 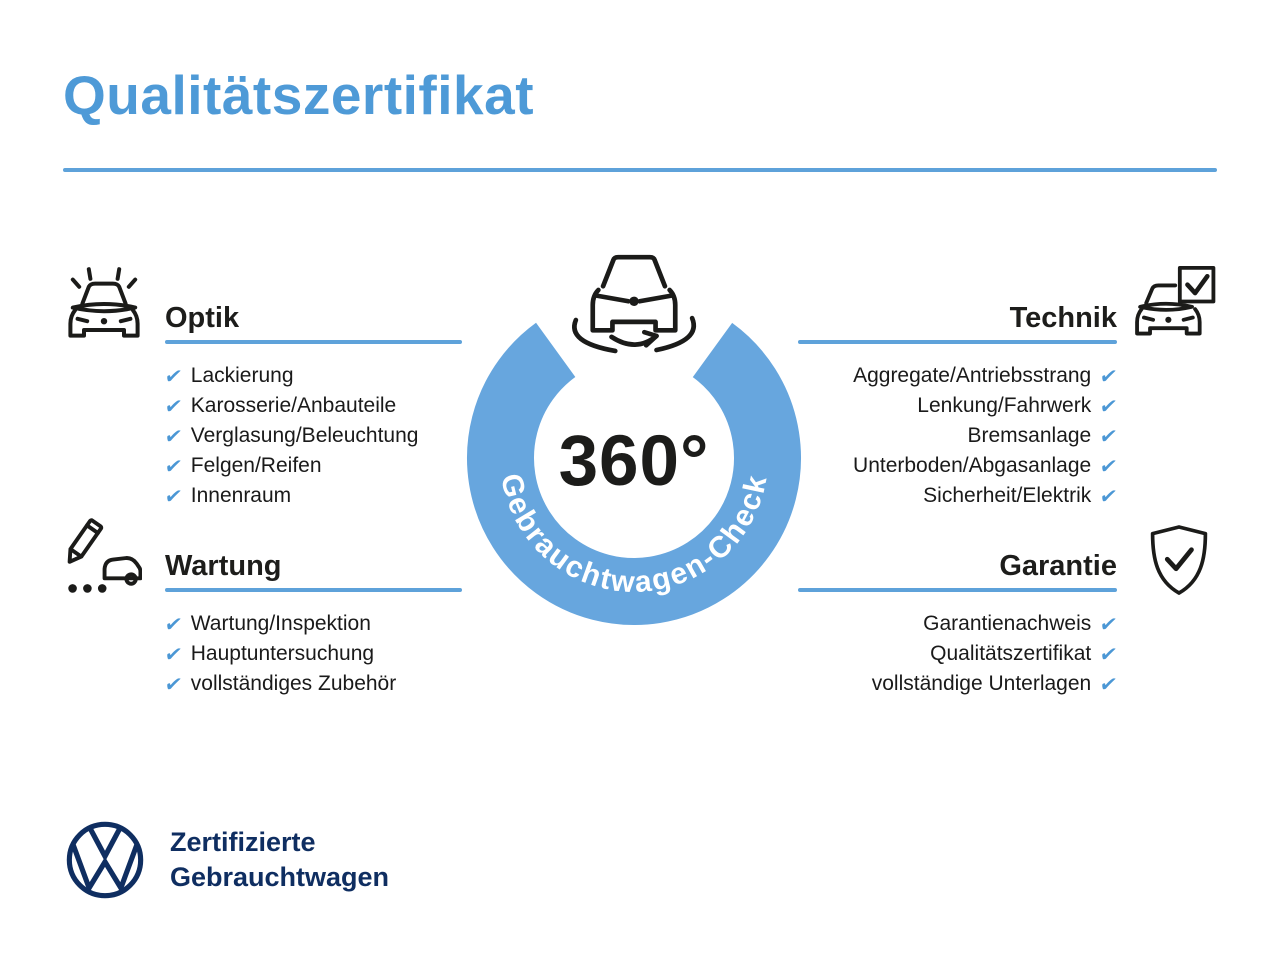 What do you see at coordinates (105, 862) in the screenshot?
I see `vw-logo-icon` at bounding box center [105, 862].